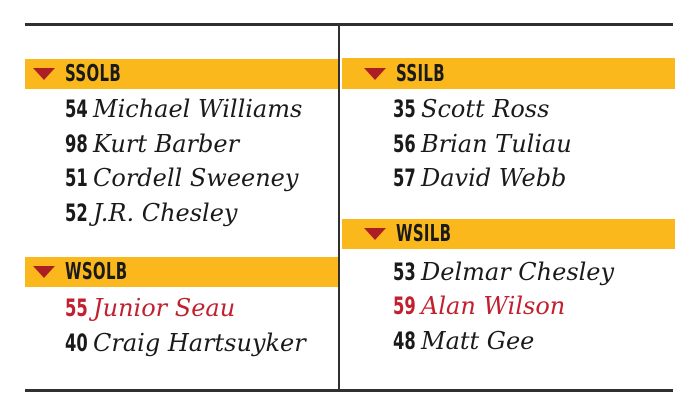 The image size is (700, 418). I want to click on player-name: Delmar Chesley, so click(518, 271).